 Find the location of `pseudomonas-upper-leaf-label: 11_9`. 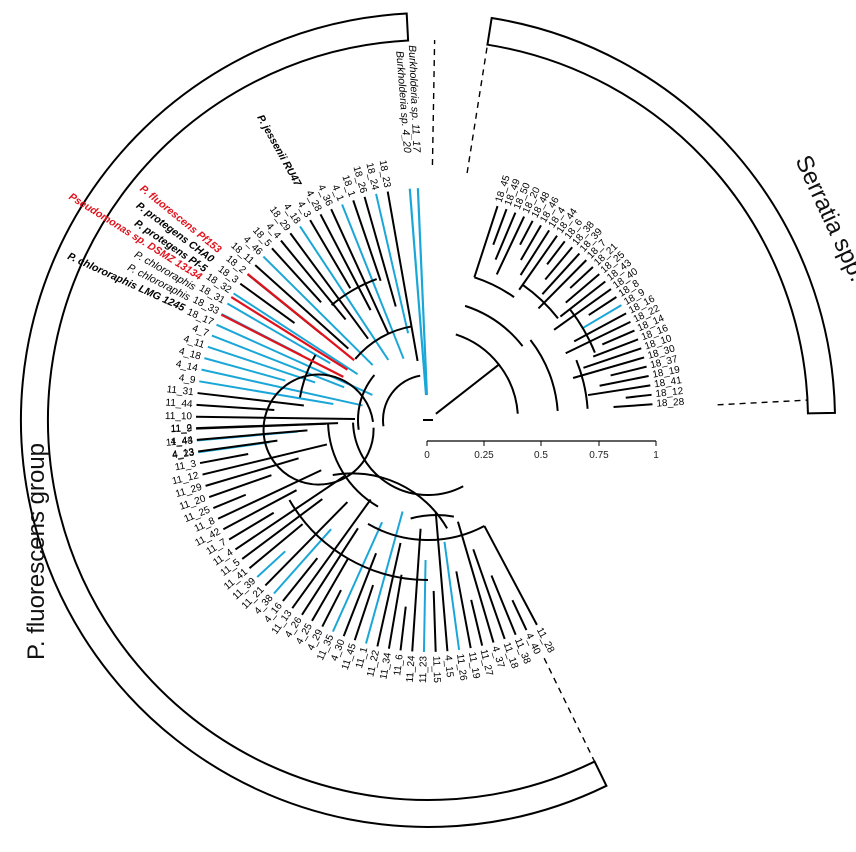

pseudomonas-upper-leaf-label: 11_9 is located at coordinates (181, 429).